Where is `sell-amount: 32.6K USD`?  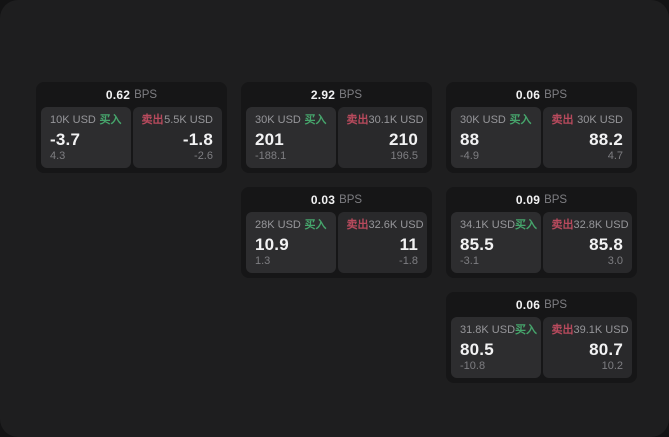
sell-amount: 32.6K USD is located at coordinates (396, 225).